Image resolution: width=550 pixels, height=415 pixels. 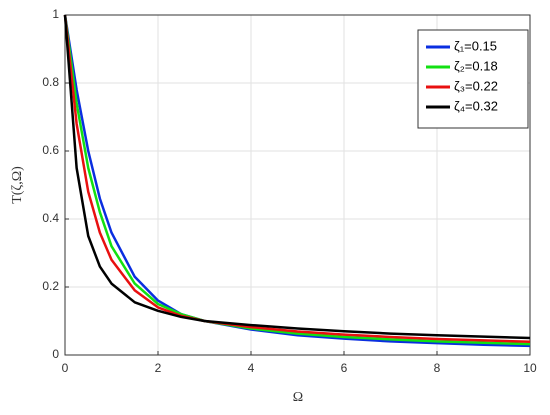 What do you see at coordinates (530, 368) in the screenshot?
I see `x-tick-label: 10` at bounding box center [530, 368].